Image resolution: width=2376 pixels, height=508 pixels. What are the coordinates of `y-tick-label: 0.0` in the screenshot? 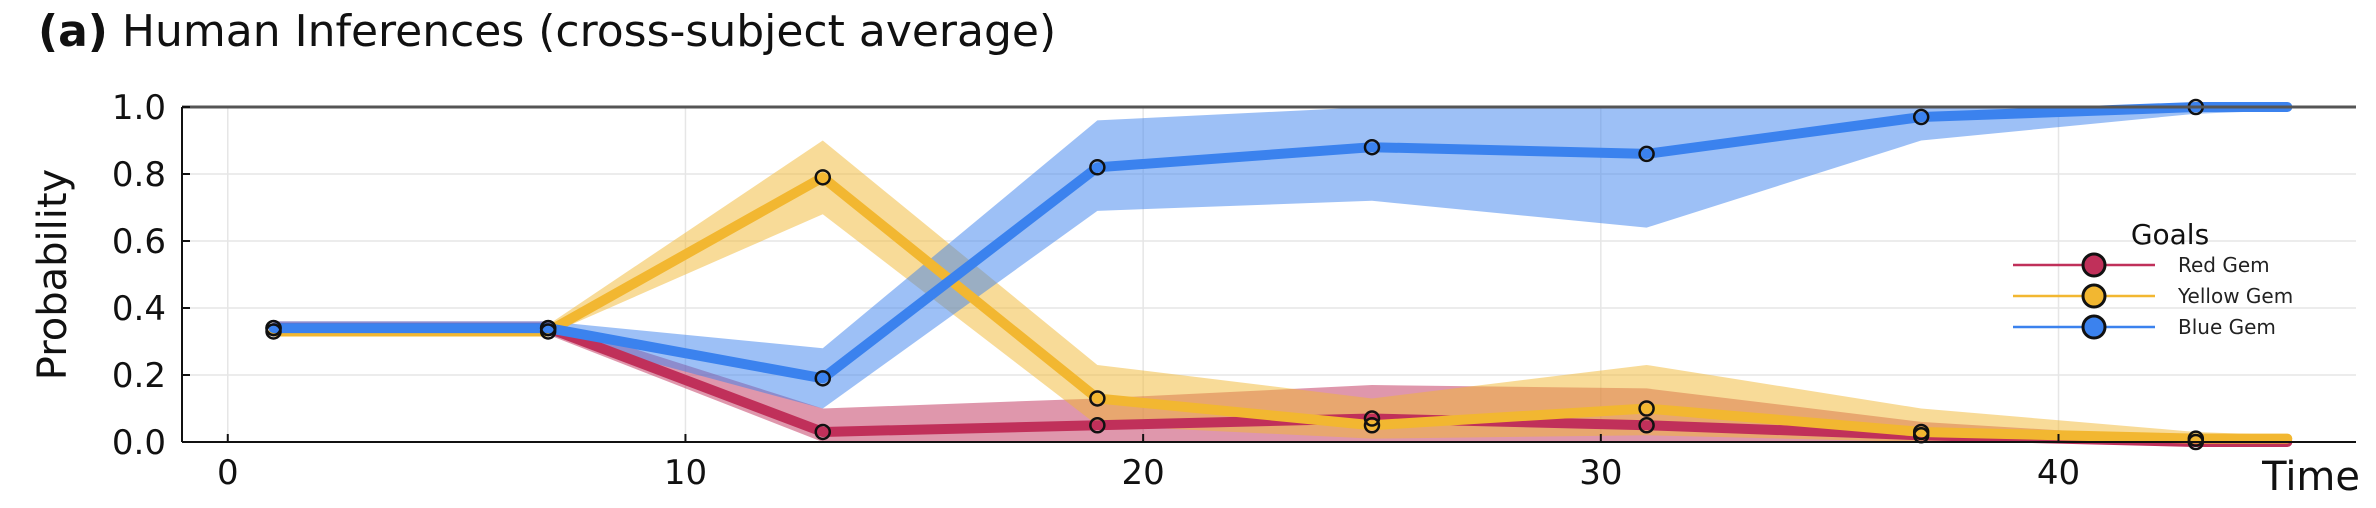 It's located at (139, 443).